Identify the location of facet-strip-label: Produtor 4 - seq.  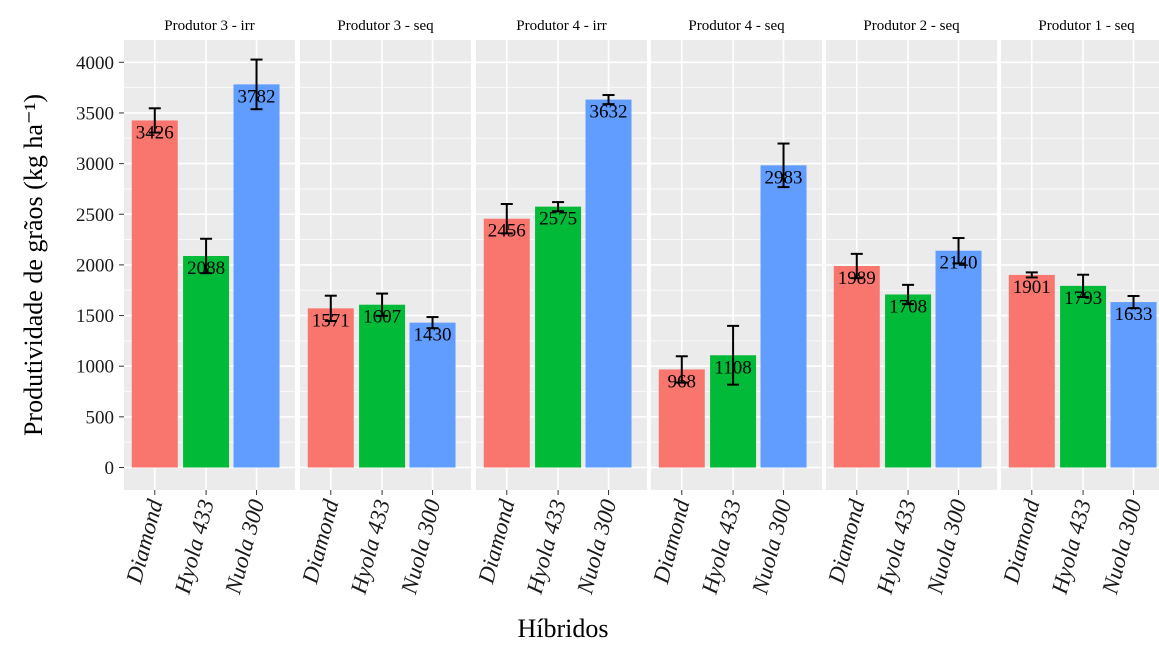
(736, 26).